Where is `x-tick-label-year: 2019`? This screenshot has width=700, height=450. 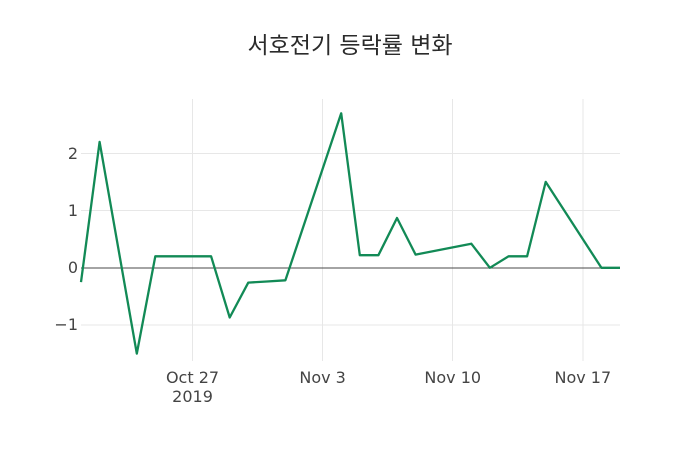
x-tick-label-year: 2019 is located at coordinates (192, 396).